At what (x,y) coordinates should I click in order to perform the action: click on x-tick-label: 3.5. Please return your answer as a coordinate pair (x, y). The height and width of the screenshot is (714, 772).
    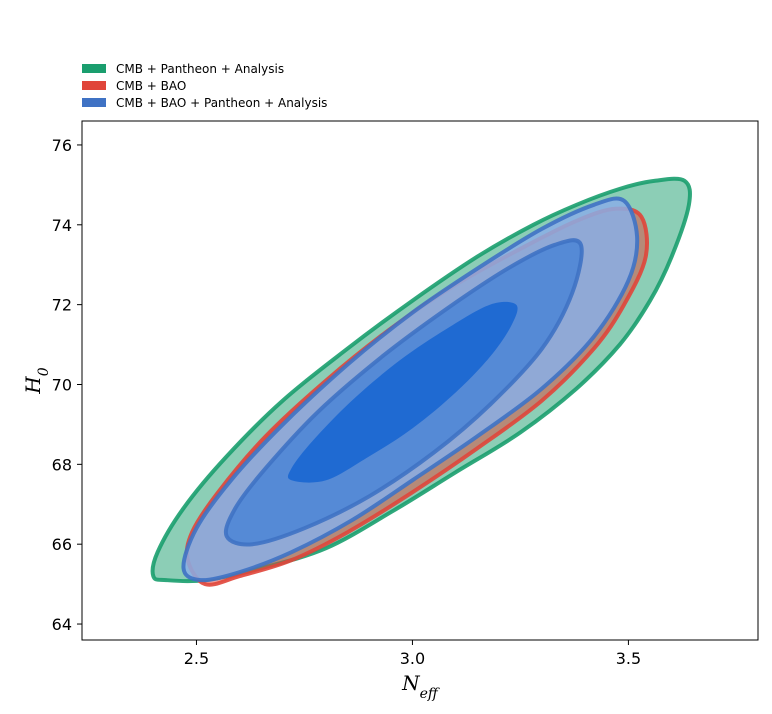
    Looking at the image, I should click on (628, 658).